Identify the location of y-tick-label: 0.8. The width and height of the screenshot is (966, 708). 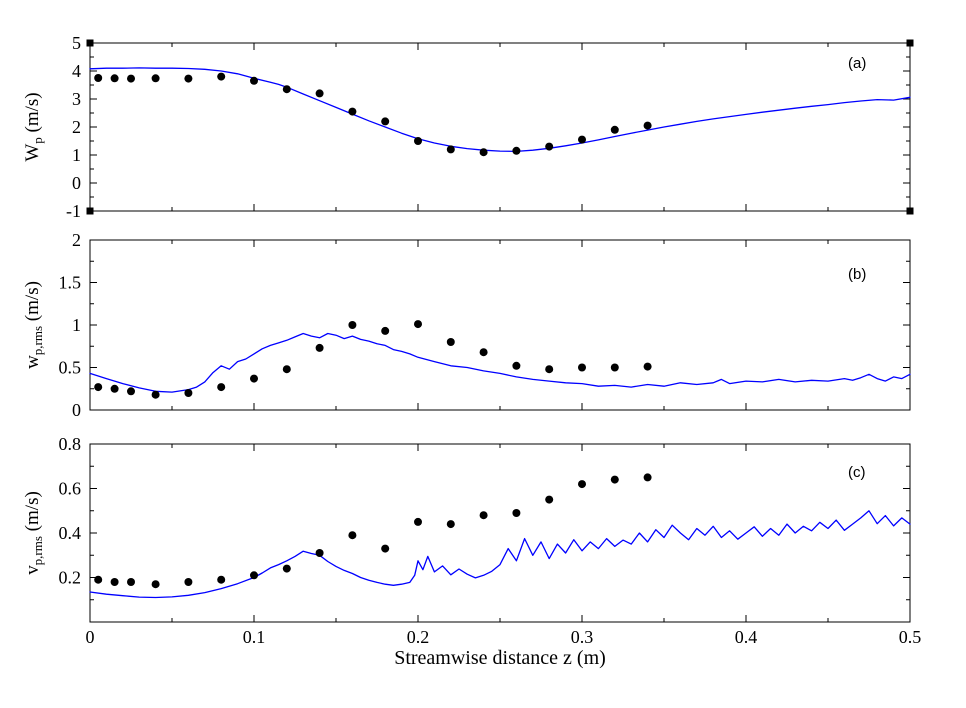
(70, 444).